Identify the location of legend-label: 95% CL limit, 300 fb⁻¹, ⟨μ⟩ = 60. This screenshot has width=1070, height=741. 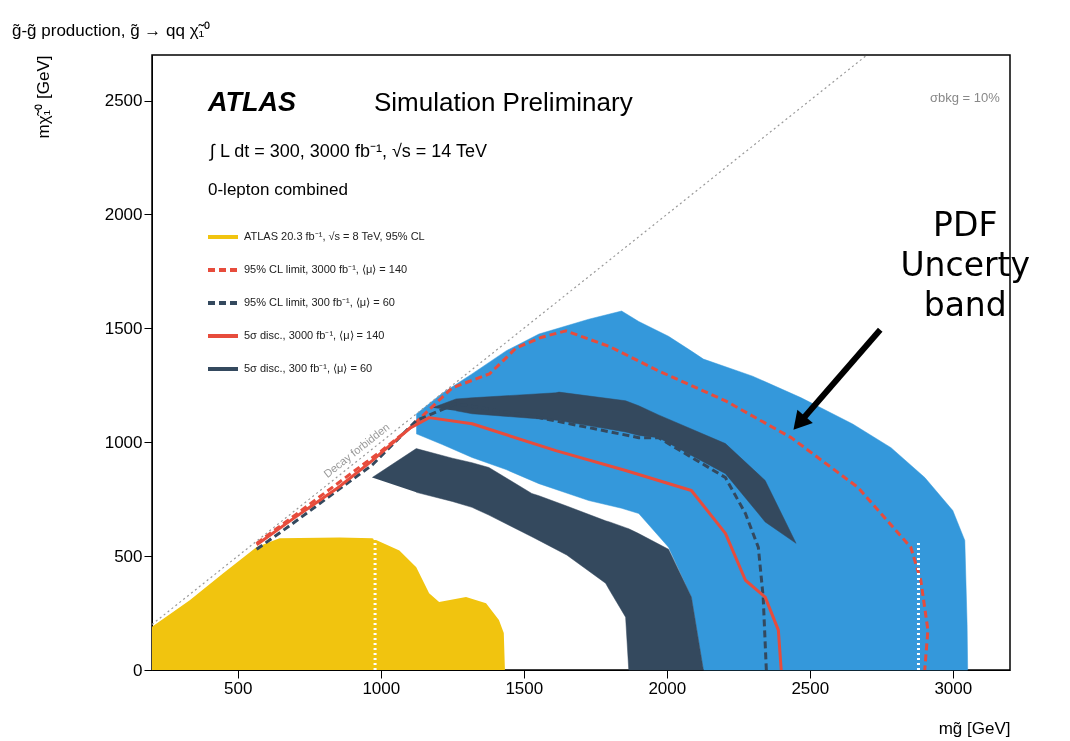
(319, 302).